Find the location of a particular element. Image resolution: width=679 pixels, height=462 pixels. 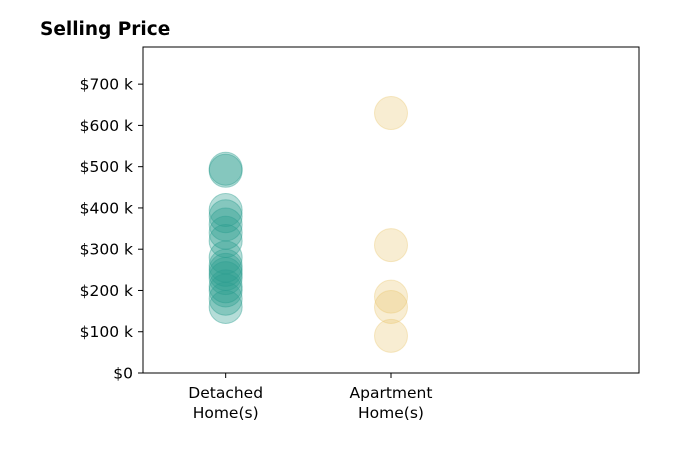

y-tick-label: $700 k is located at coordinates (106, 85).